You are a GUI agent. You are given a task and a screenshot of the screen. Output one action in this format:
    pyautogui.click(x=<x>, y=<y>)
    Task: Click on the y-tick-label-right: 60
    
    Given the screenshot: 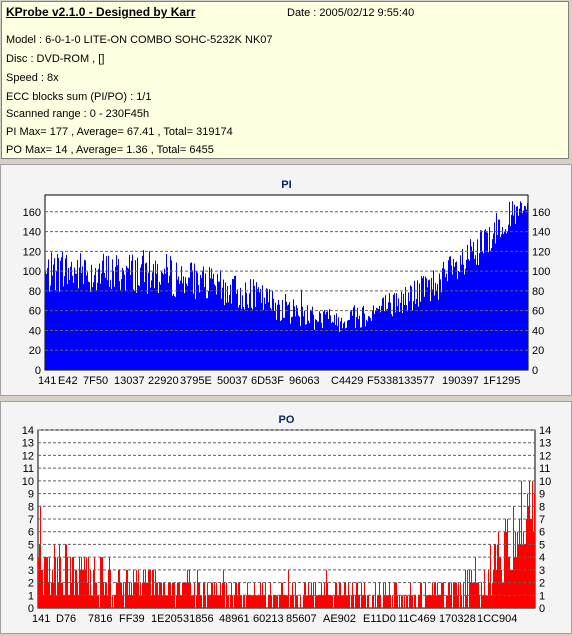 What is the action you would take?
    pyautogui.click(x=538, y=312)
    